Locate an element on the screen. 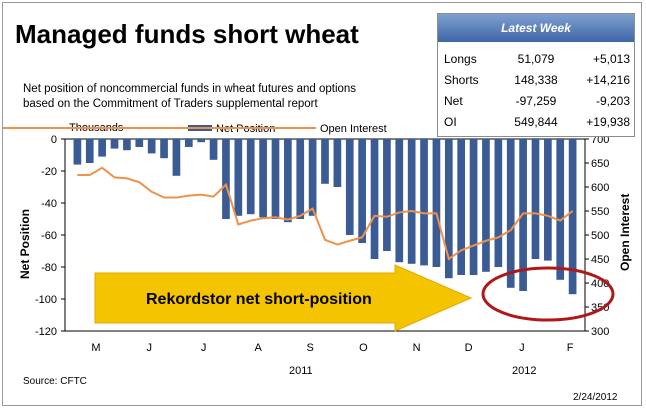  y-tick-label-left: -40 is located at coordinates (49, 204).